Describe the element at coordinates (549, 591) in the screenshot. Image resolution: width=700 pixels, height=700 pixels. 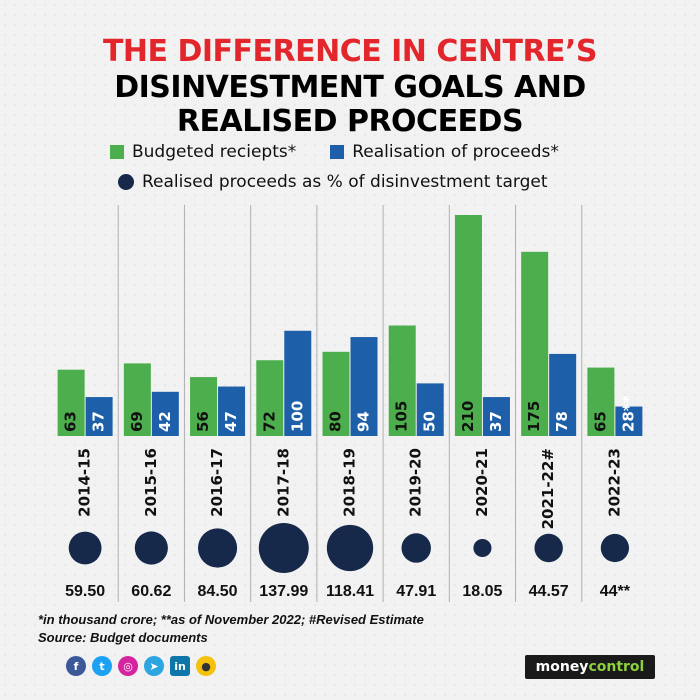
I see `percent-label-2021-22#: 44.57` at that location.